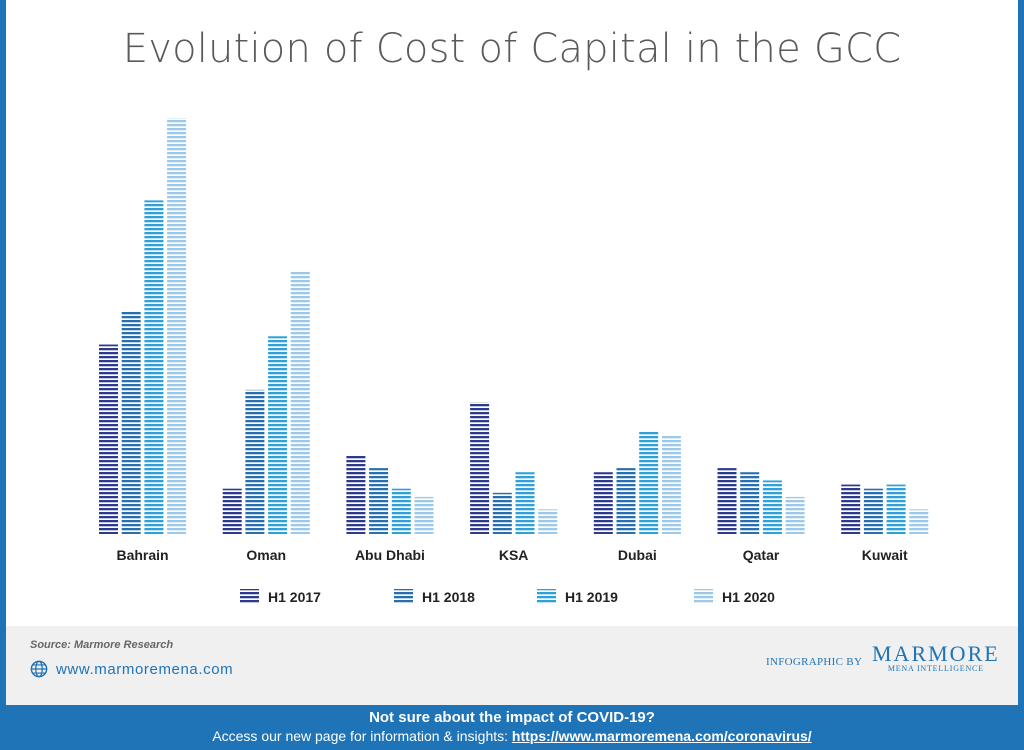 The width and height of the screenshot is (1024, 750). I want to click on logo-main-text: MARMORE, so click(936, 653).